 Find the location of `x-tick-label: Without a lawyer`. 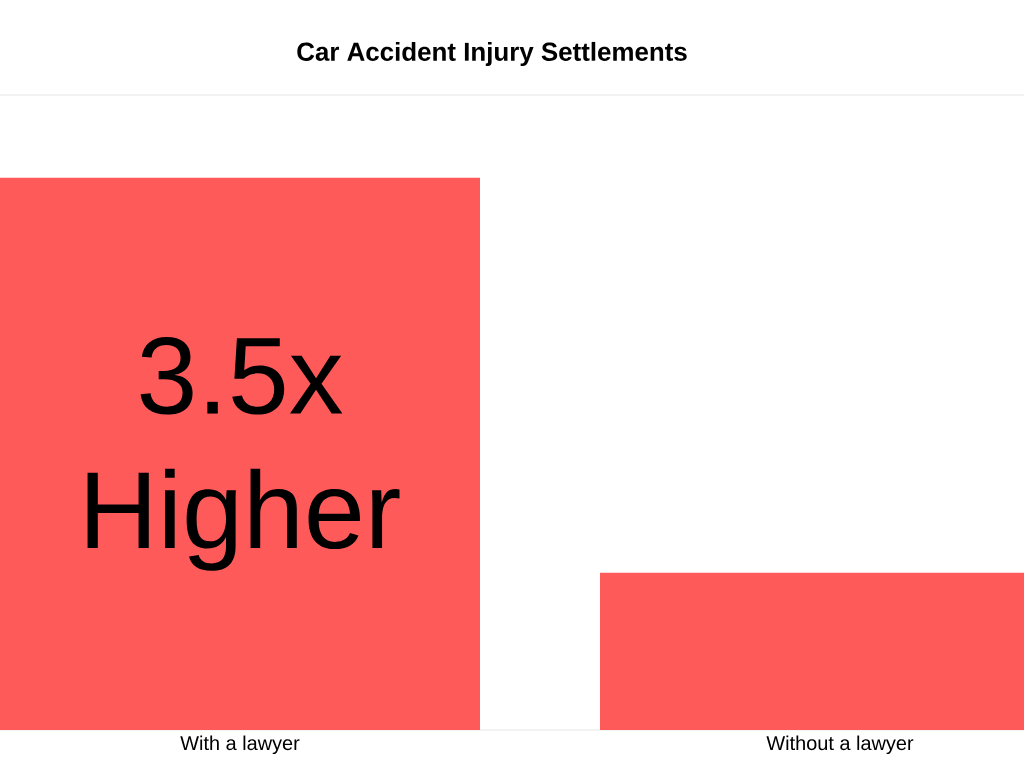

x-tick-label: Without a lawyer is located at coordinates (840, 745).